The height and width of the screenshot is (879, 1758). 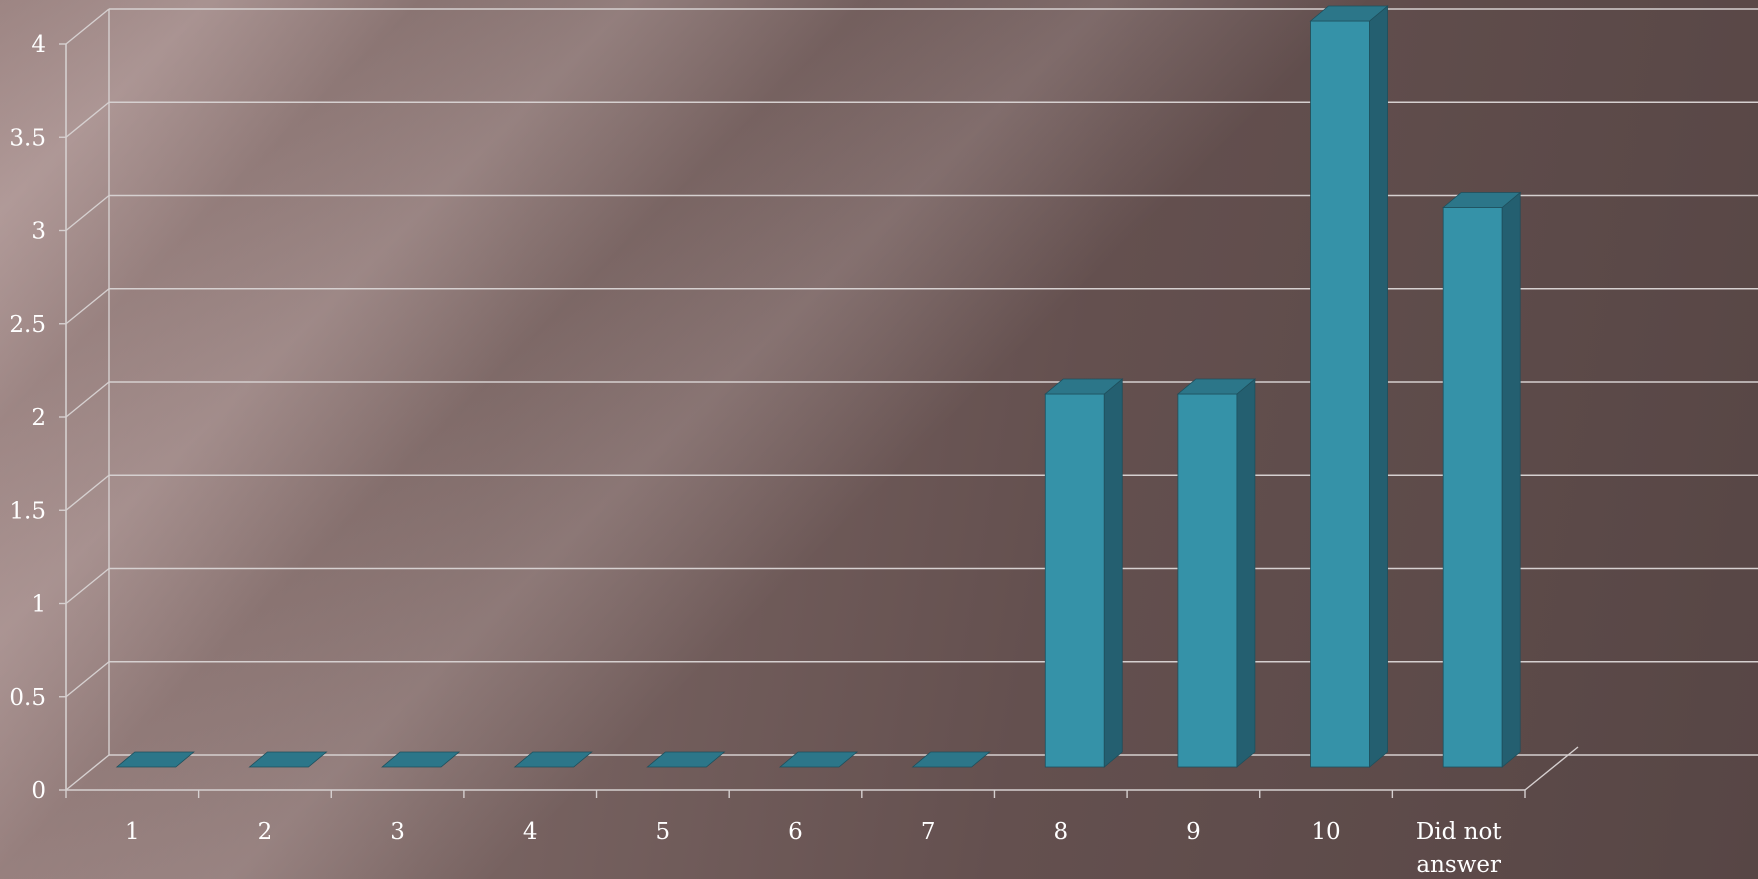 I want to click on y-tick-label: 0.5, so click(x=27, y=698).